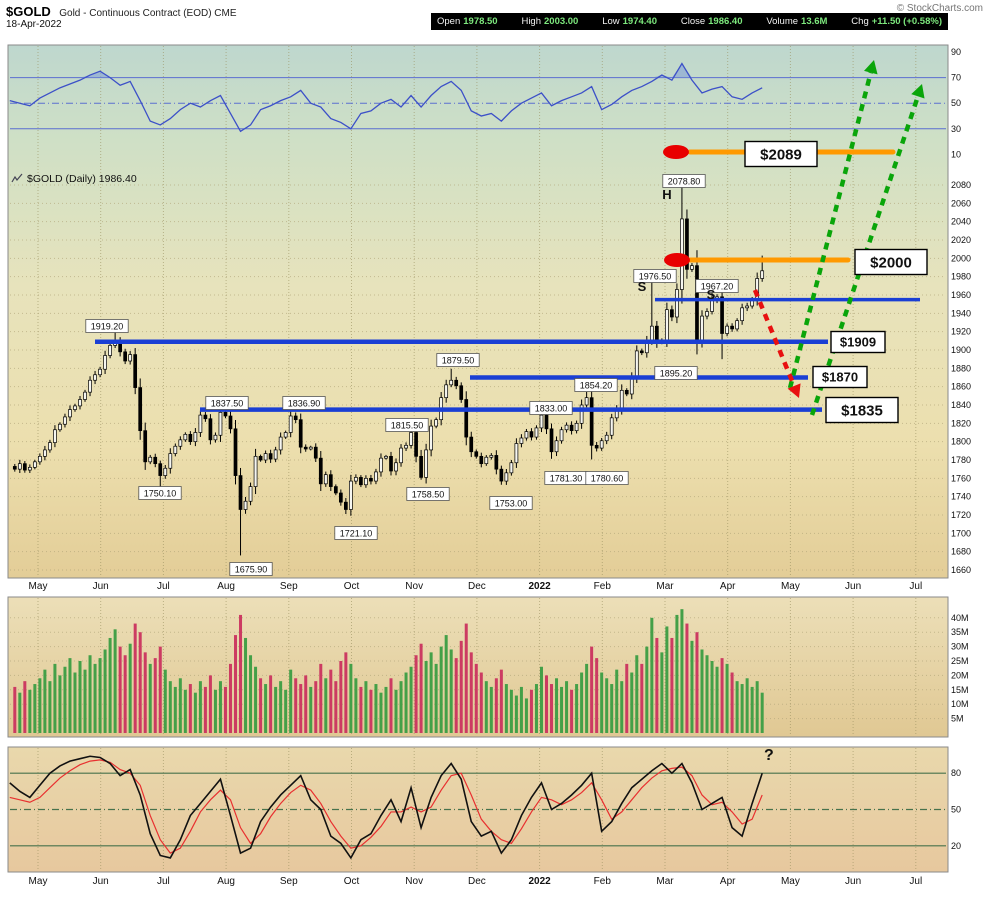  I want to click on quote-label: Volume, so click(782, 21).